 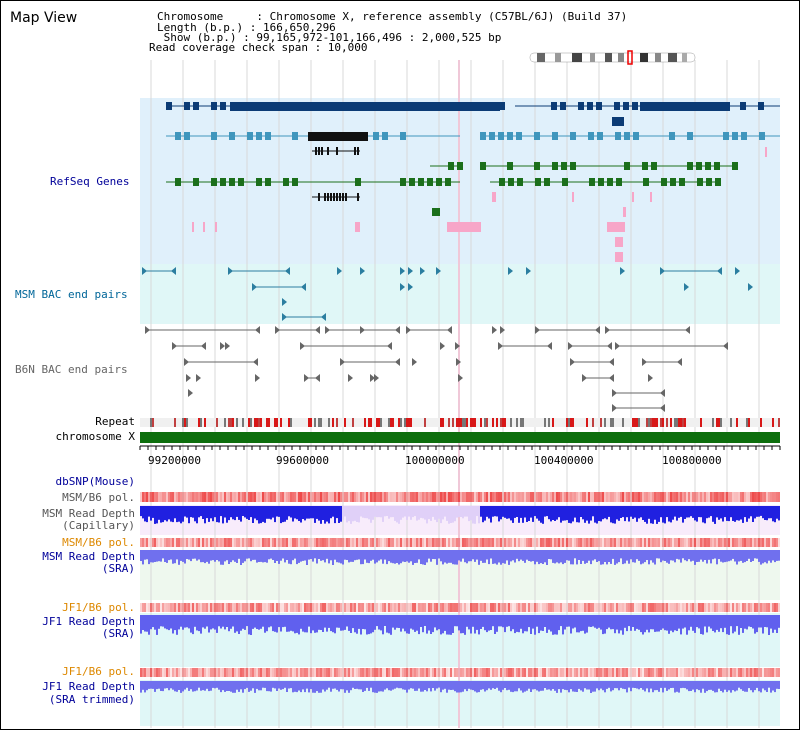 I want to click on track-label-msm-bac: MSM BAC end pairs, so click(x=71, y=294).